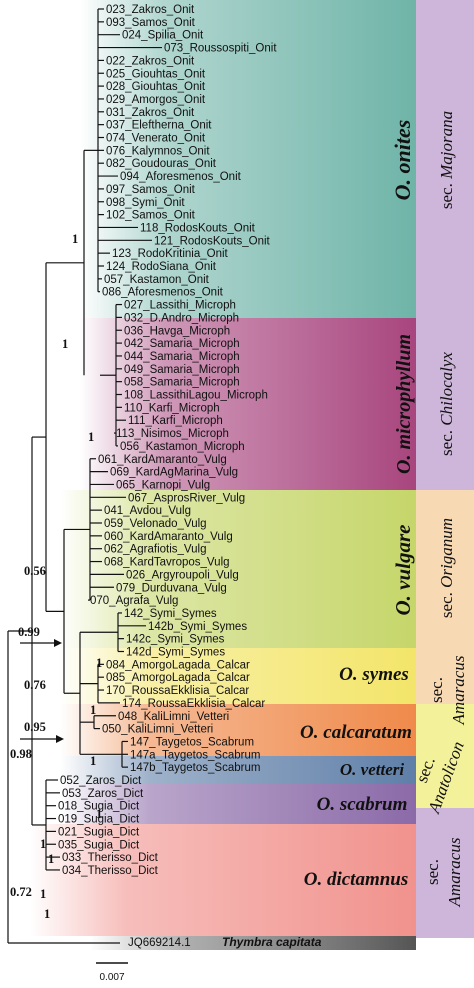  Describe the element at coordinates (186, 498) in the screenshot. I see `leaf-label: 067_AsprosRiver_Vulg` at that location.